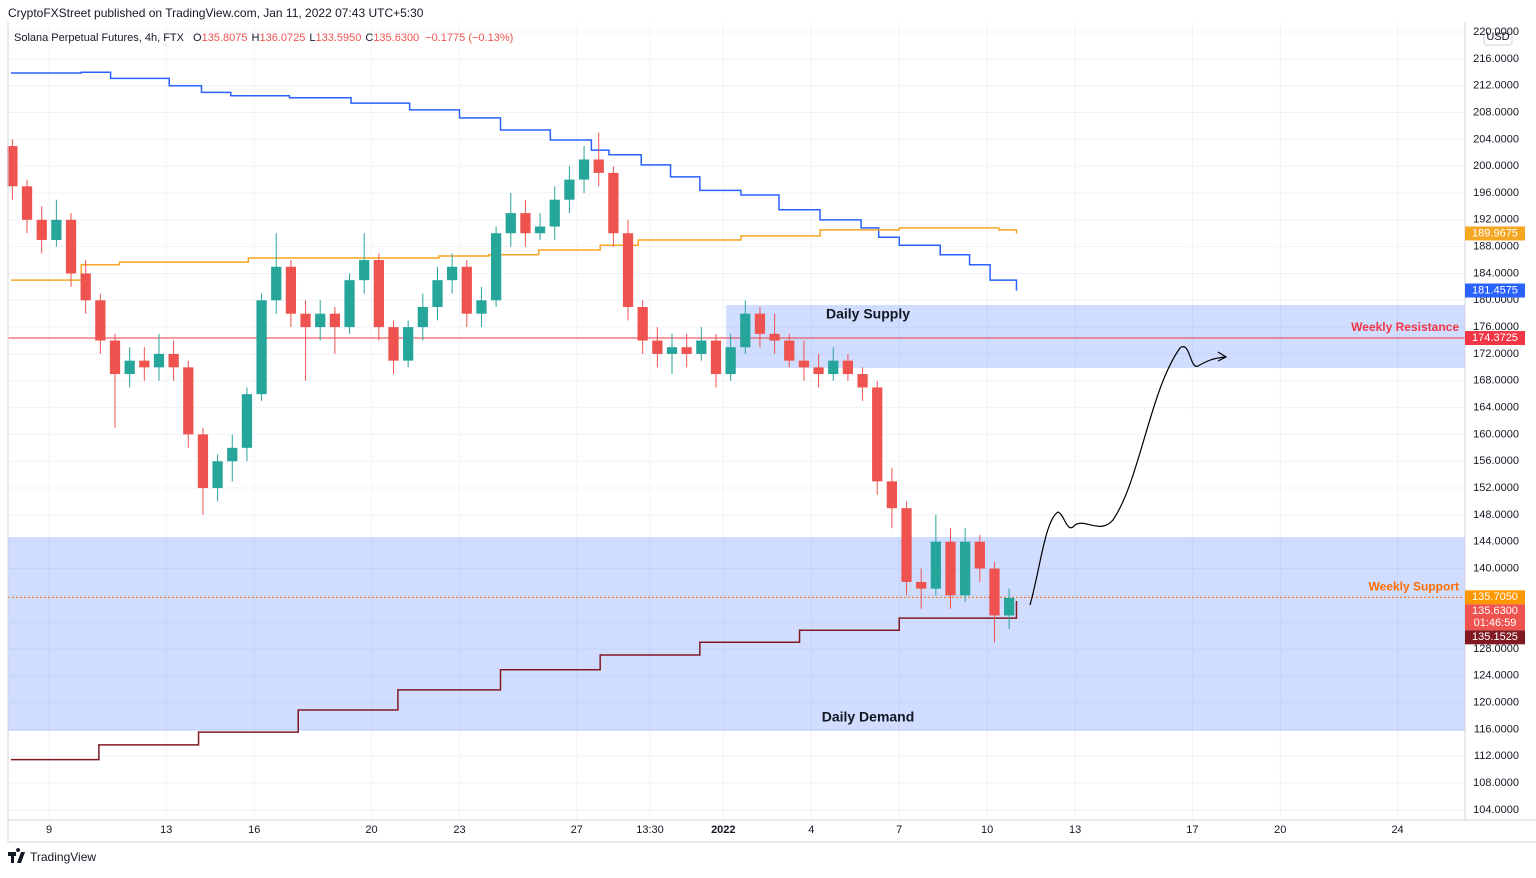 The height and width of the screenshot is (878, 1536). I want to click on ohlc-value: 135.6300, so click(396, 38).